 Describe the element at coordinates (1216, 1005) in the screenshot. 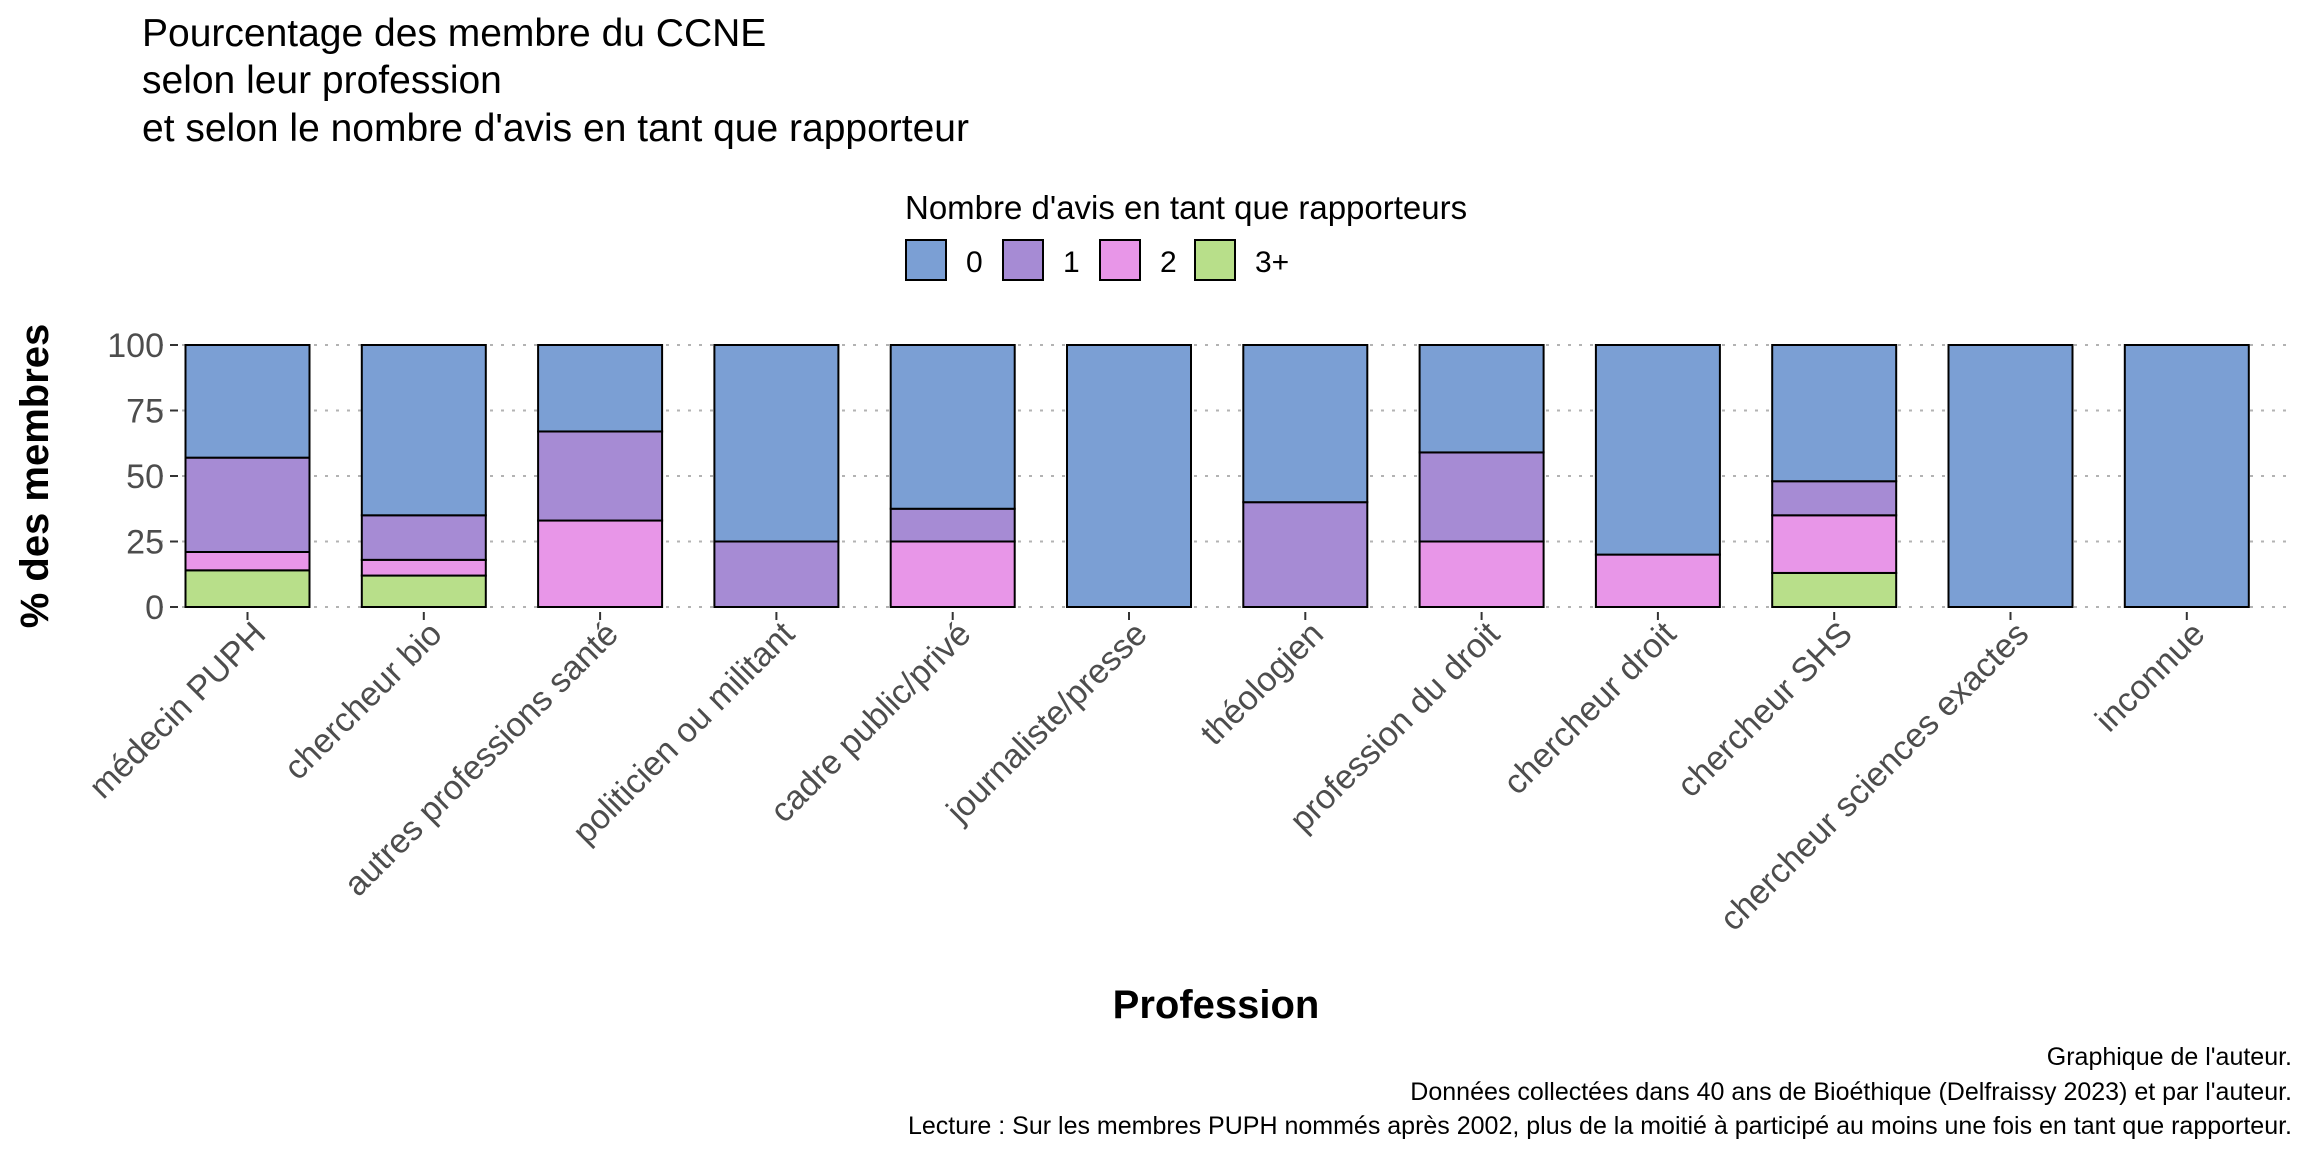

I see `x-axis-title: Profession` at that location.